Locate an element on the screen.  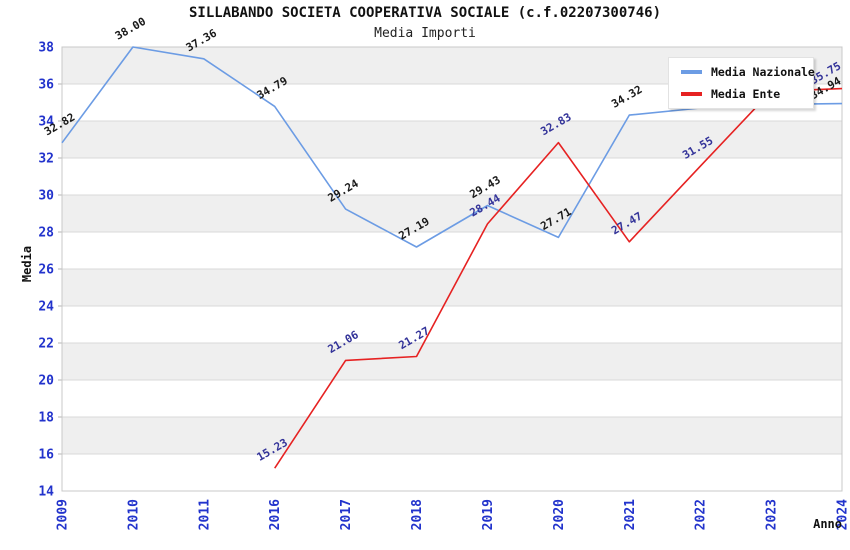
svg-text: 30 is located at coordinates (46, 196).